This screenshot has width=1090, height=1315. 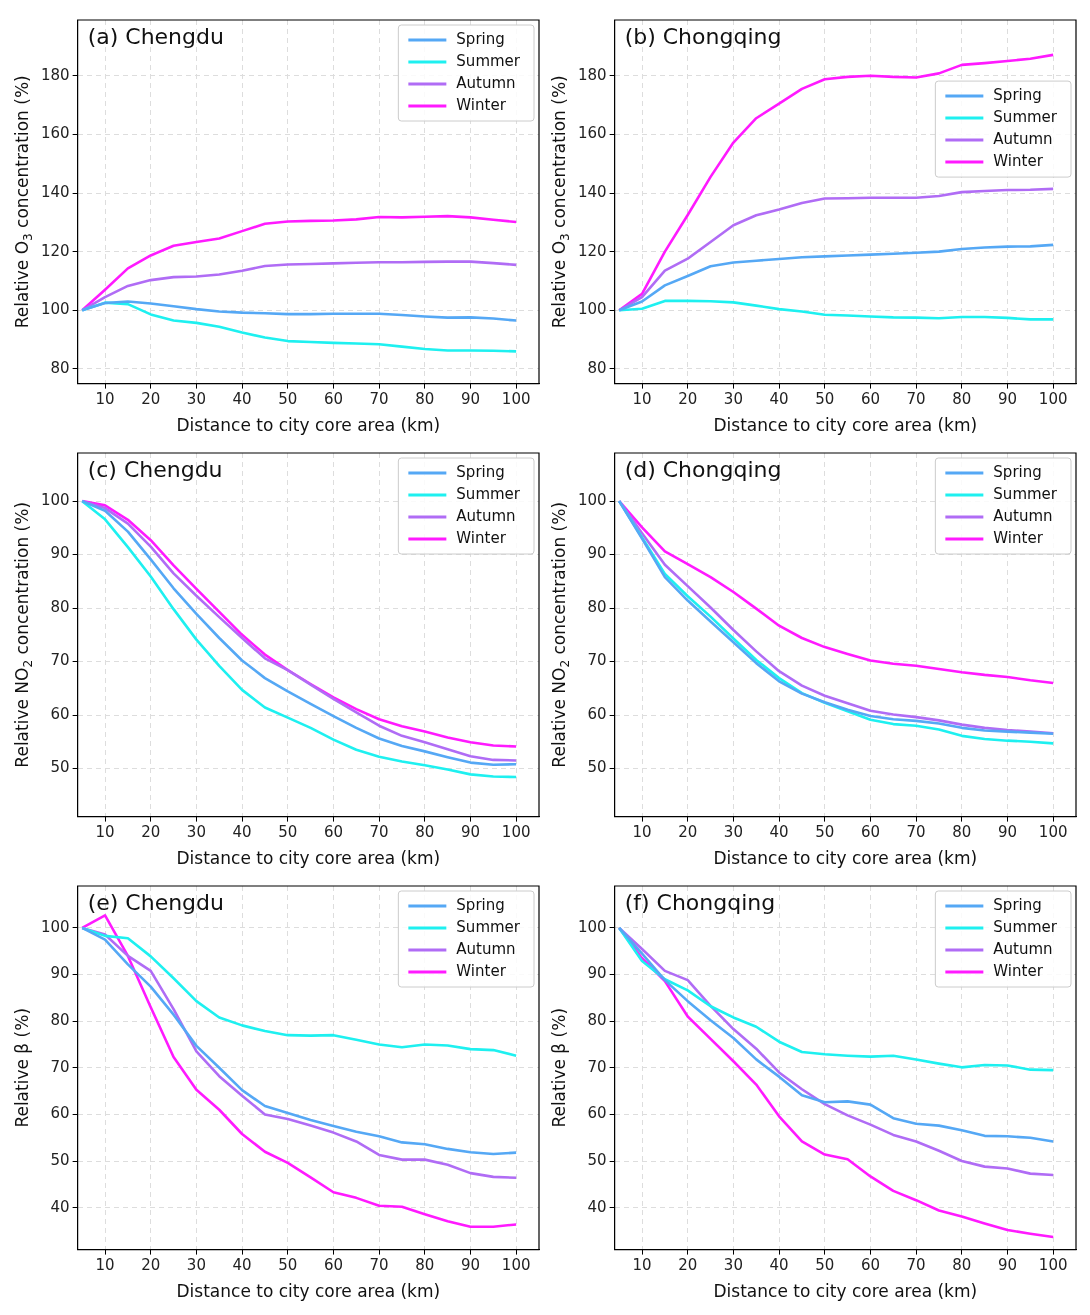 I want to click on y-tick-label: 140, so click(x=55, y=191).